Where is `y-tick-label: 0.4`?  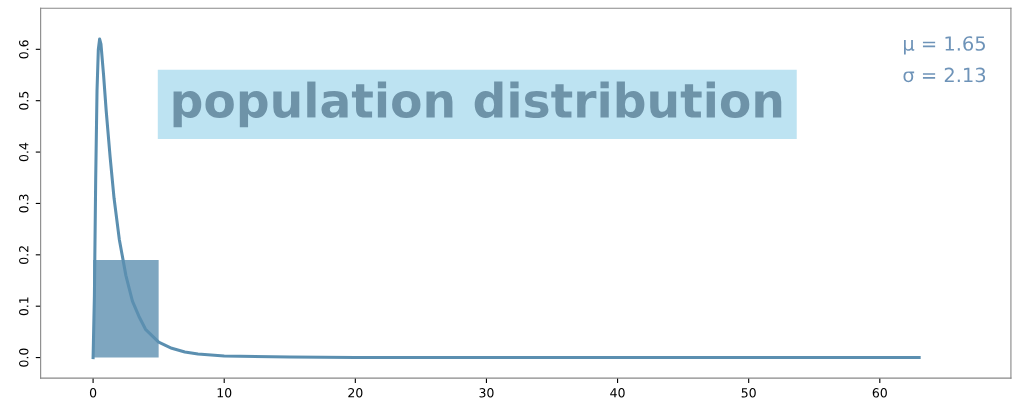 y-tick-label: 0.4 is located at coordinates (24, 152).